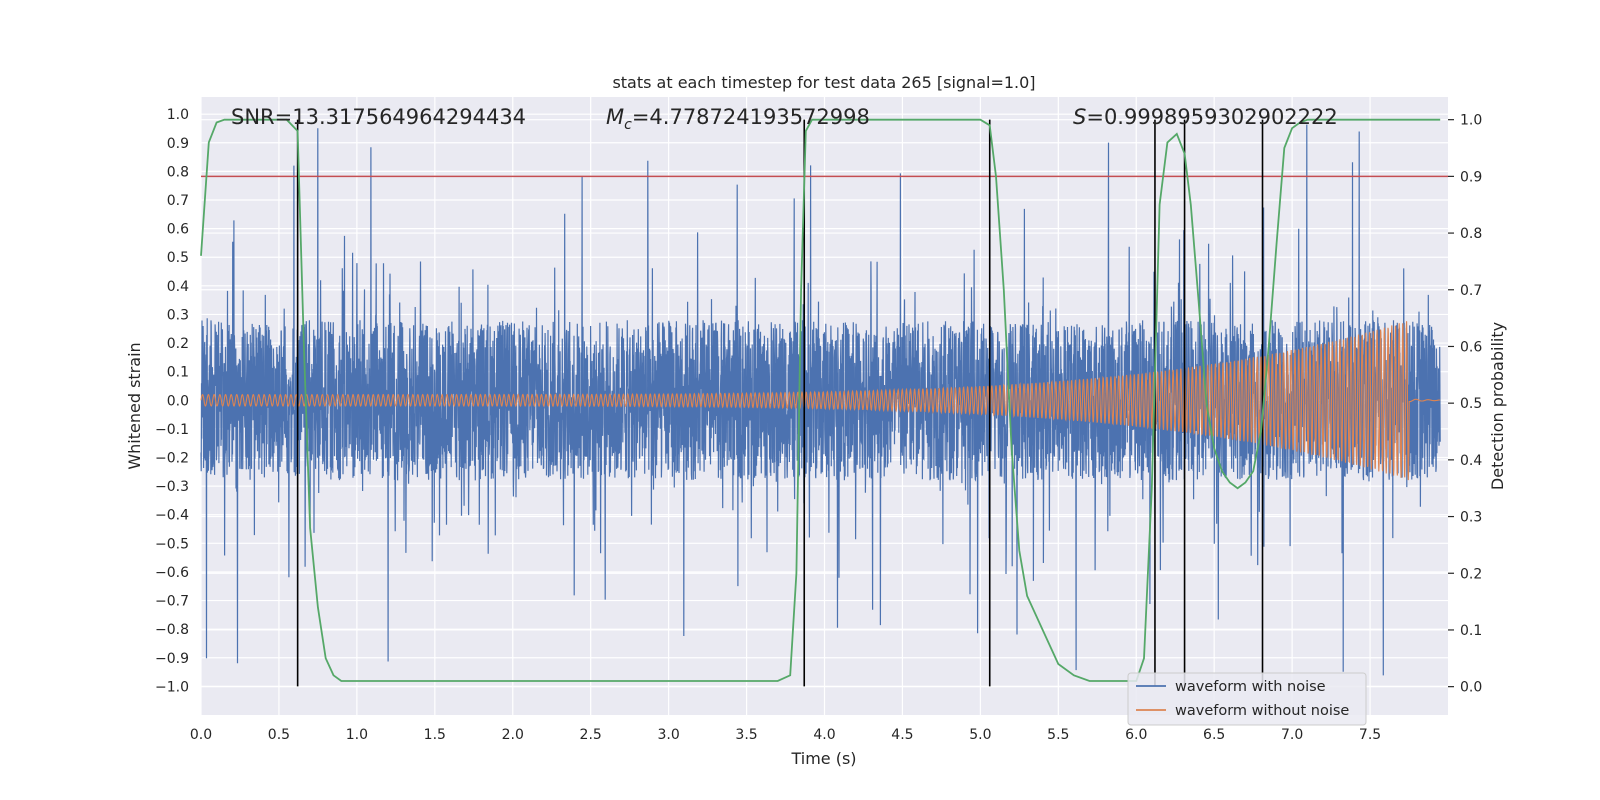 This screenshot has width=1600, height=800. I want to click on x-tick-label: 2.0, so click(513, 735).